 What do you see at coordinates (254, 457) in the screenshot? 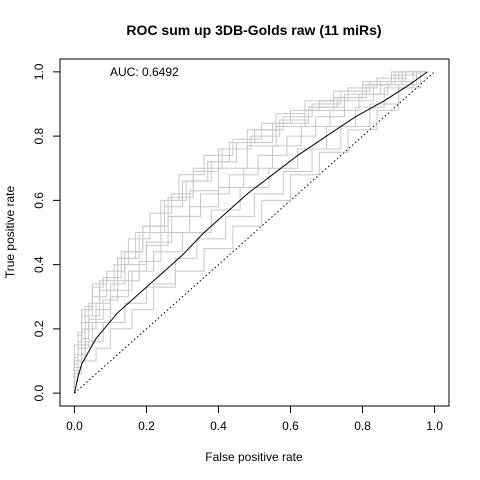
I see `x-axis-label: False positive rate` at bounding box center [254, 457].